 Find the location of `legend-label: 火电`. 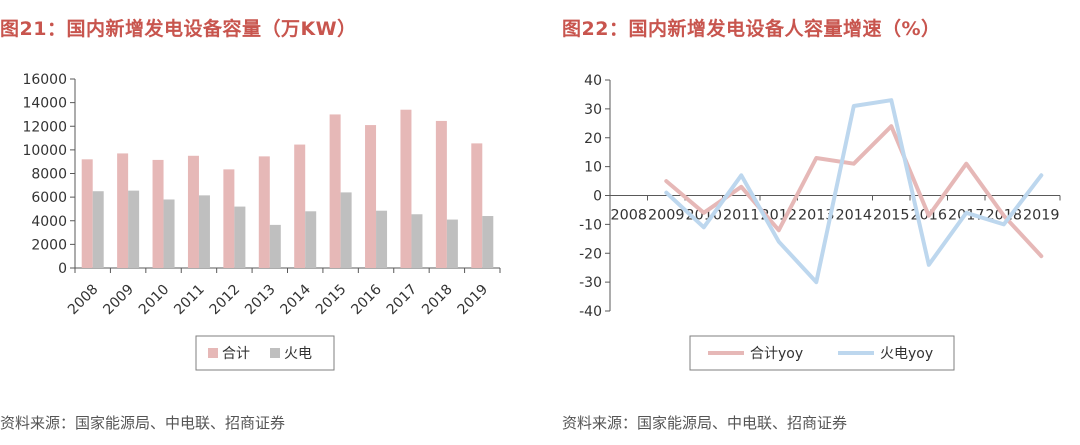

legend-label: 火电 is located at coordinates (298, 354).